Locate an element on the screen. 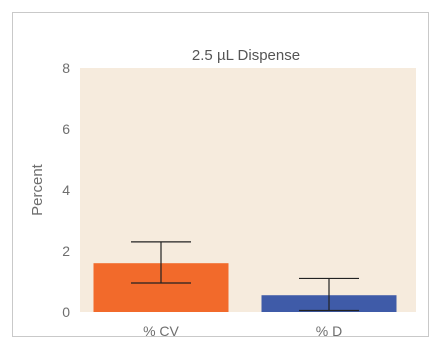 The height and width of the screenshot is (349, 441). y-axis-label: Percent is located at coordinates (37, 189).